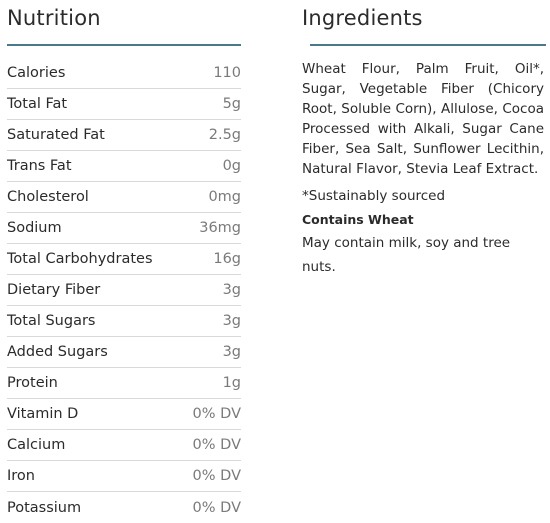 The height and width of the screenshot is (523, 550). What do you see at coordinates (406, 255) in the screenshot?
I see `allergen-may-contain: May contain milk, soy and tree nuts.` at bounding box center [406, 255].